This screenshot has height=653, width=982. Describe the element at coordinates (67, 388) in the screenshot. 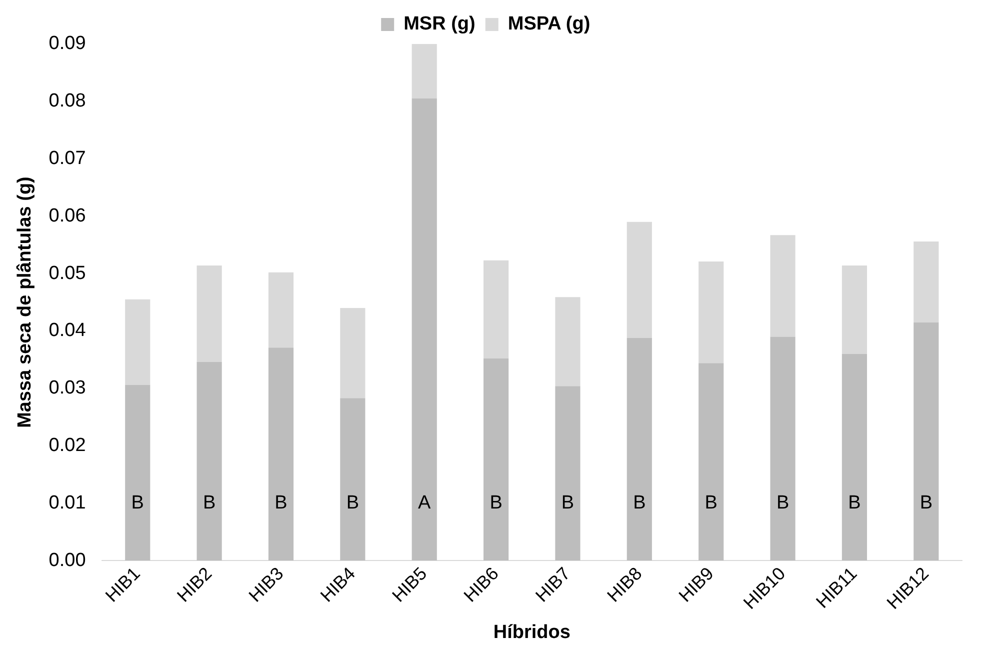

I see `y-tick-label: 0.03` at that location.